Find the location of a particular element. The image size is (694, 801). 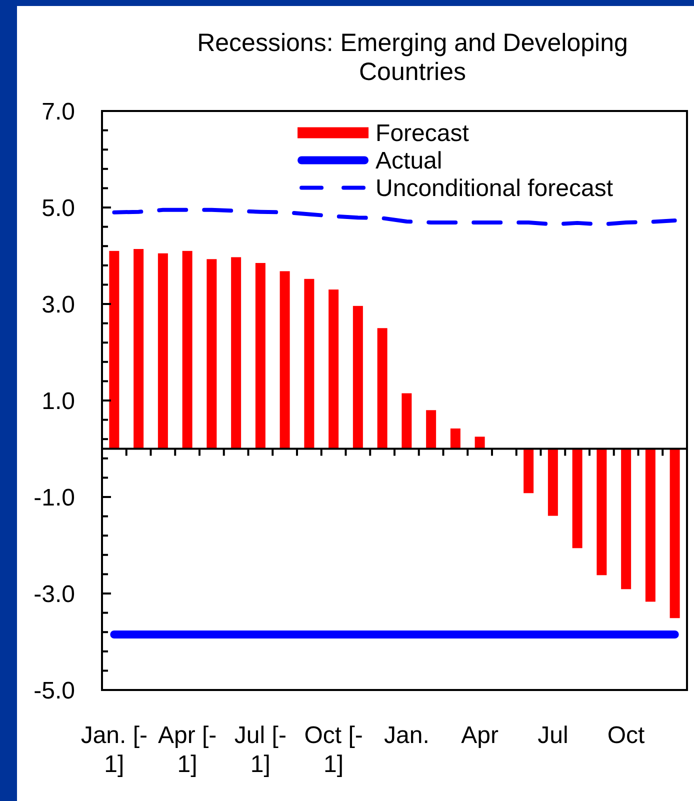

legend-label: Forecast is located at coordinates (423, 134).